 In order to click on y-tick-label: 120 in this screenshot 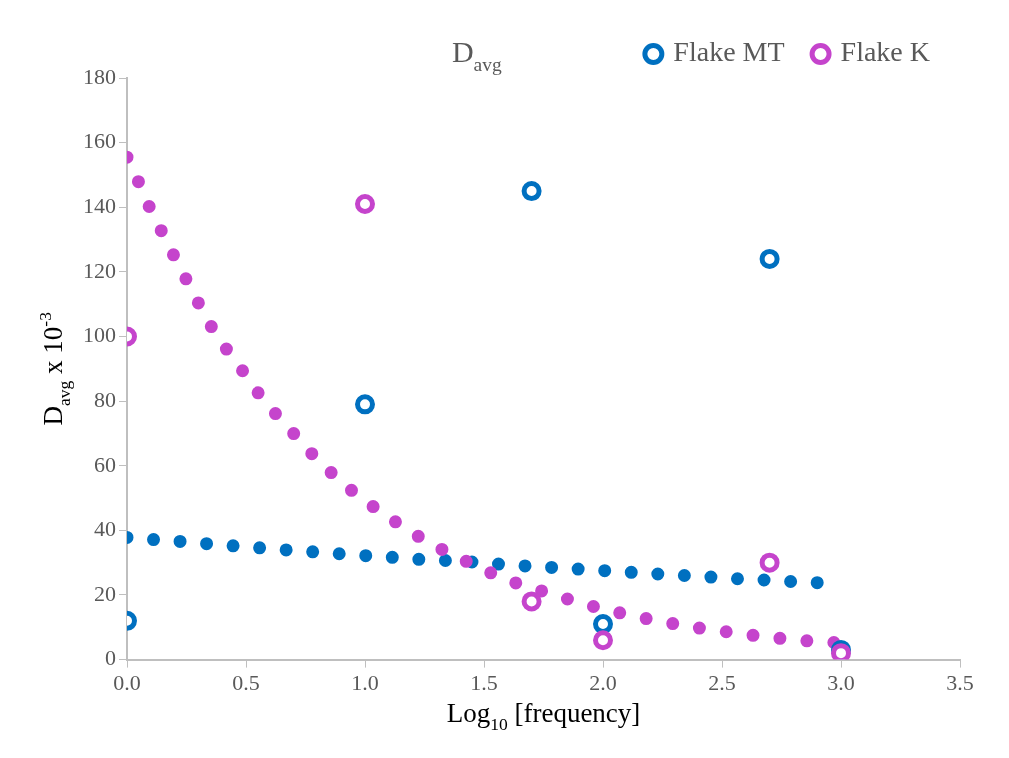, I will do `click(99, 270)`.